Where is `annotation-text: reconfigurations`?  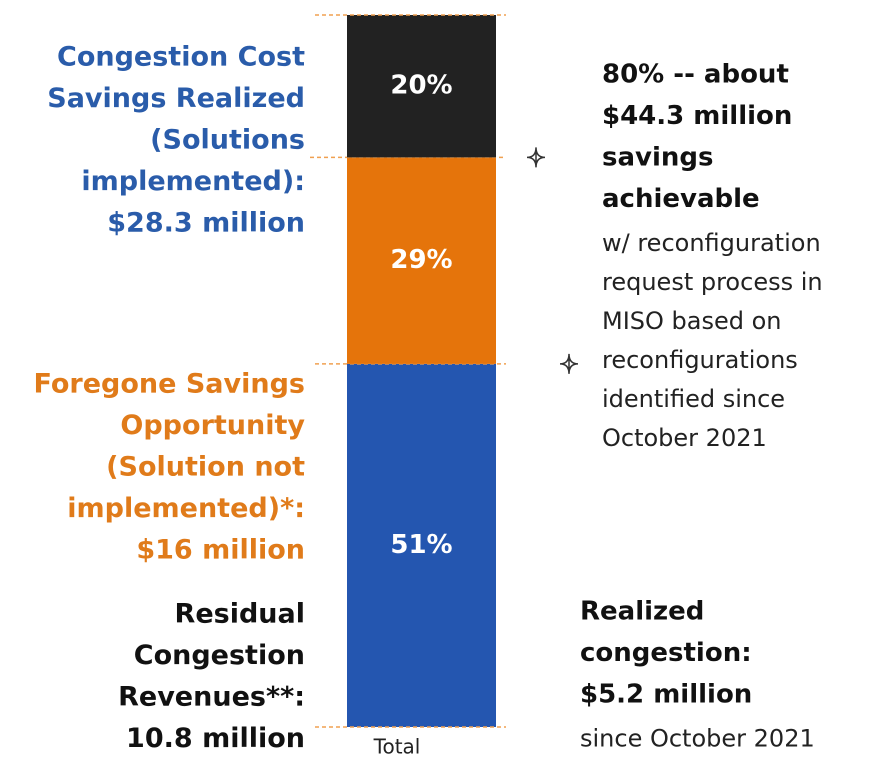 annotation-text: reconfigurations is located at coordinates (700, 360).